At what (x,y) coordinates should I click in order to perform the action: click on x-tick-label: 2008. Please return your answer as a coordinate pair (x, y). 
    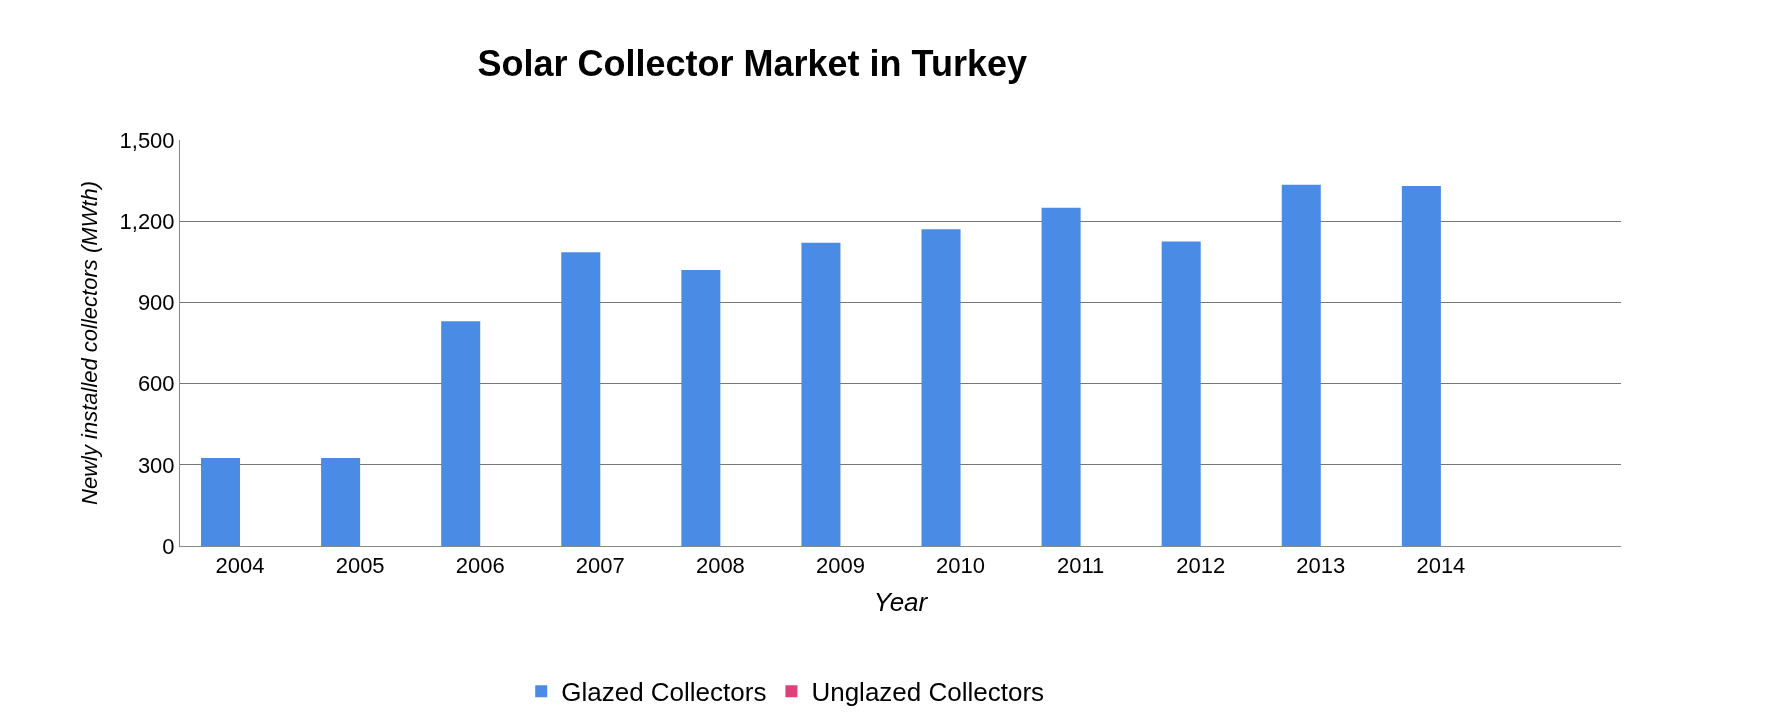
    Looking at the image, I should click on (720, 566).